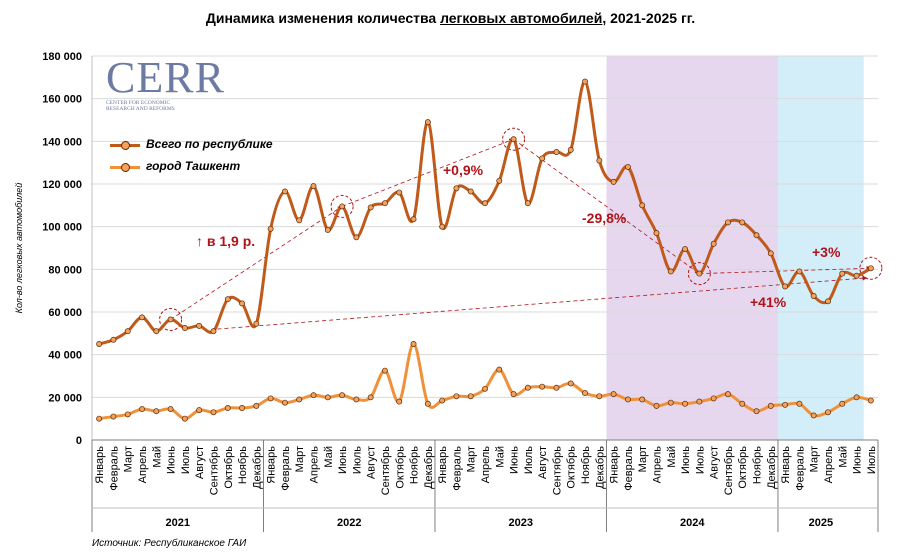  What do you see at coordinates (826, 252) in the screenshot?
I see `annotation-change-2024-2025: +3%` at bounding box center [826, 252].